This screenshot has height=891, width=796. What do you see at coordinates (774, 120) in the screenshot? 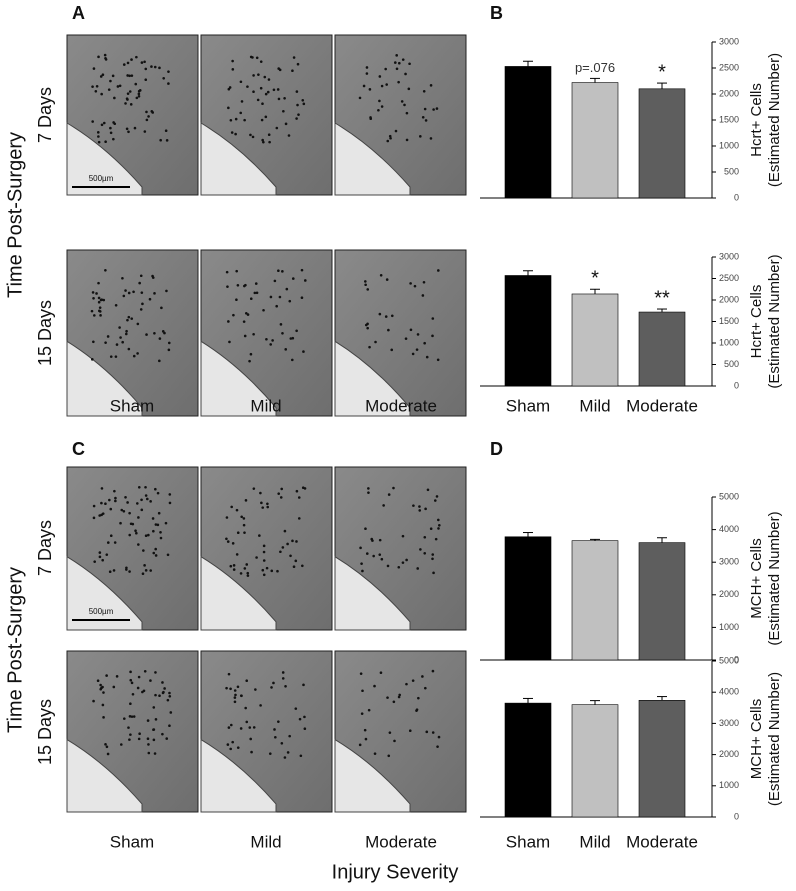
I see `y-axis-label: (Estimated Number)` at bounding box center [774, 120].